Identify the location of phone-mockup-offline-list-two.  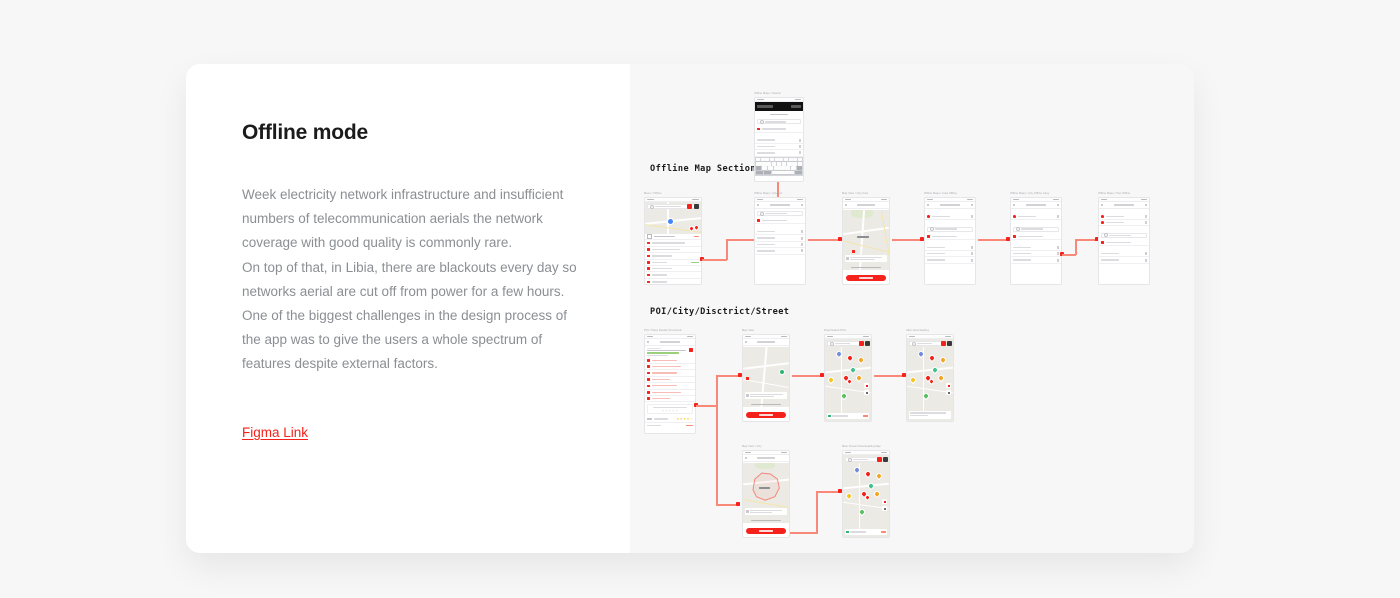
(1124, 241).